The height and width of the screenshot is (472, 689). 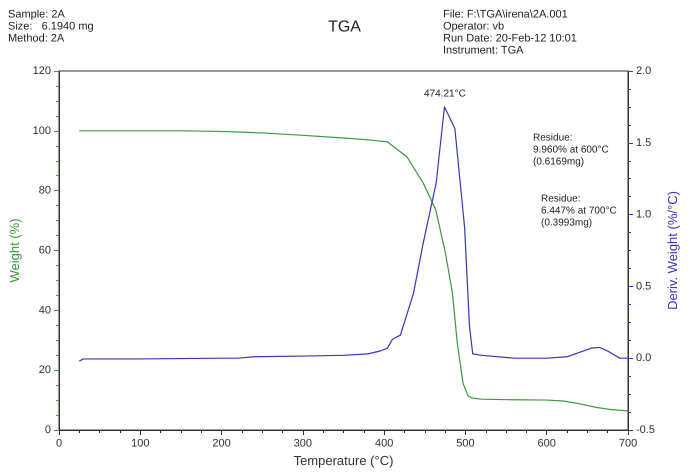 What do you see at coordinates (628, 444) in the screenshot?
I see `x-tick-label: 700` at bounding box center [628, 444].